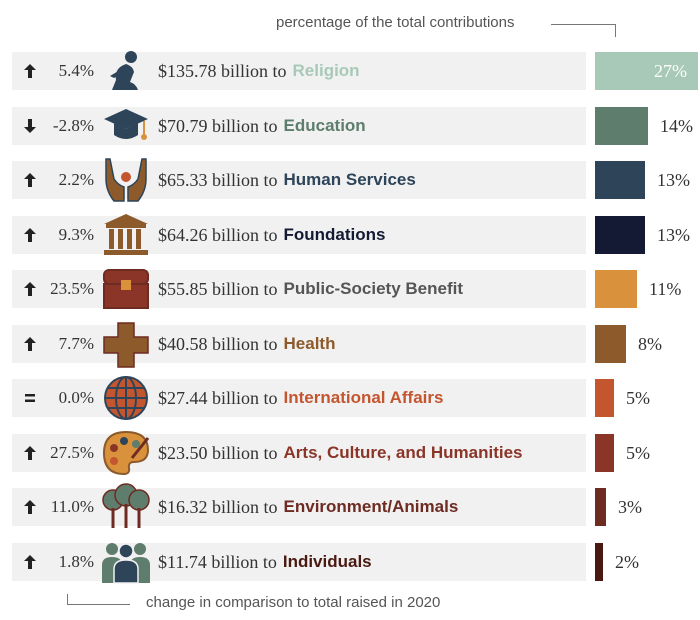 The width and height of the screenshot is (700, 620). I want to click on change-label: 5.4%, so click(76, 70).